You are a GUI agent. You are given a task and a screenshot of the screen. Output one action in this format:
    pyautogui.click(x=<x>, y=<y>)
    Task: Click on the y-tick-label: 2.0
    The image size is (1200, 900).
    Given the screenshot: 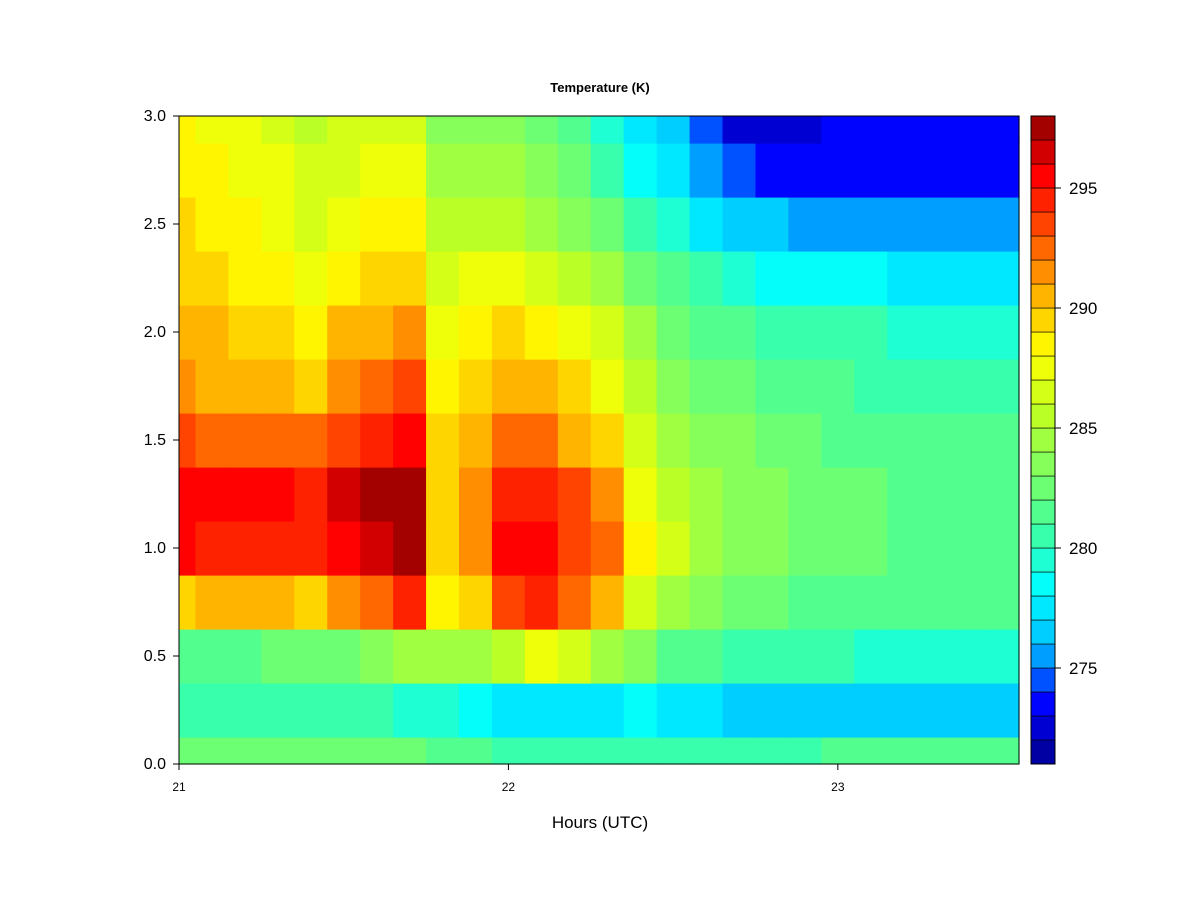 What is the action you would take?
    pyautogui.click(x=155, y=332)
    